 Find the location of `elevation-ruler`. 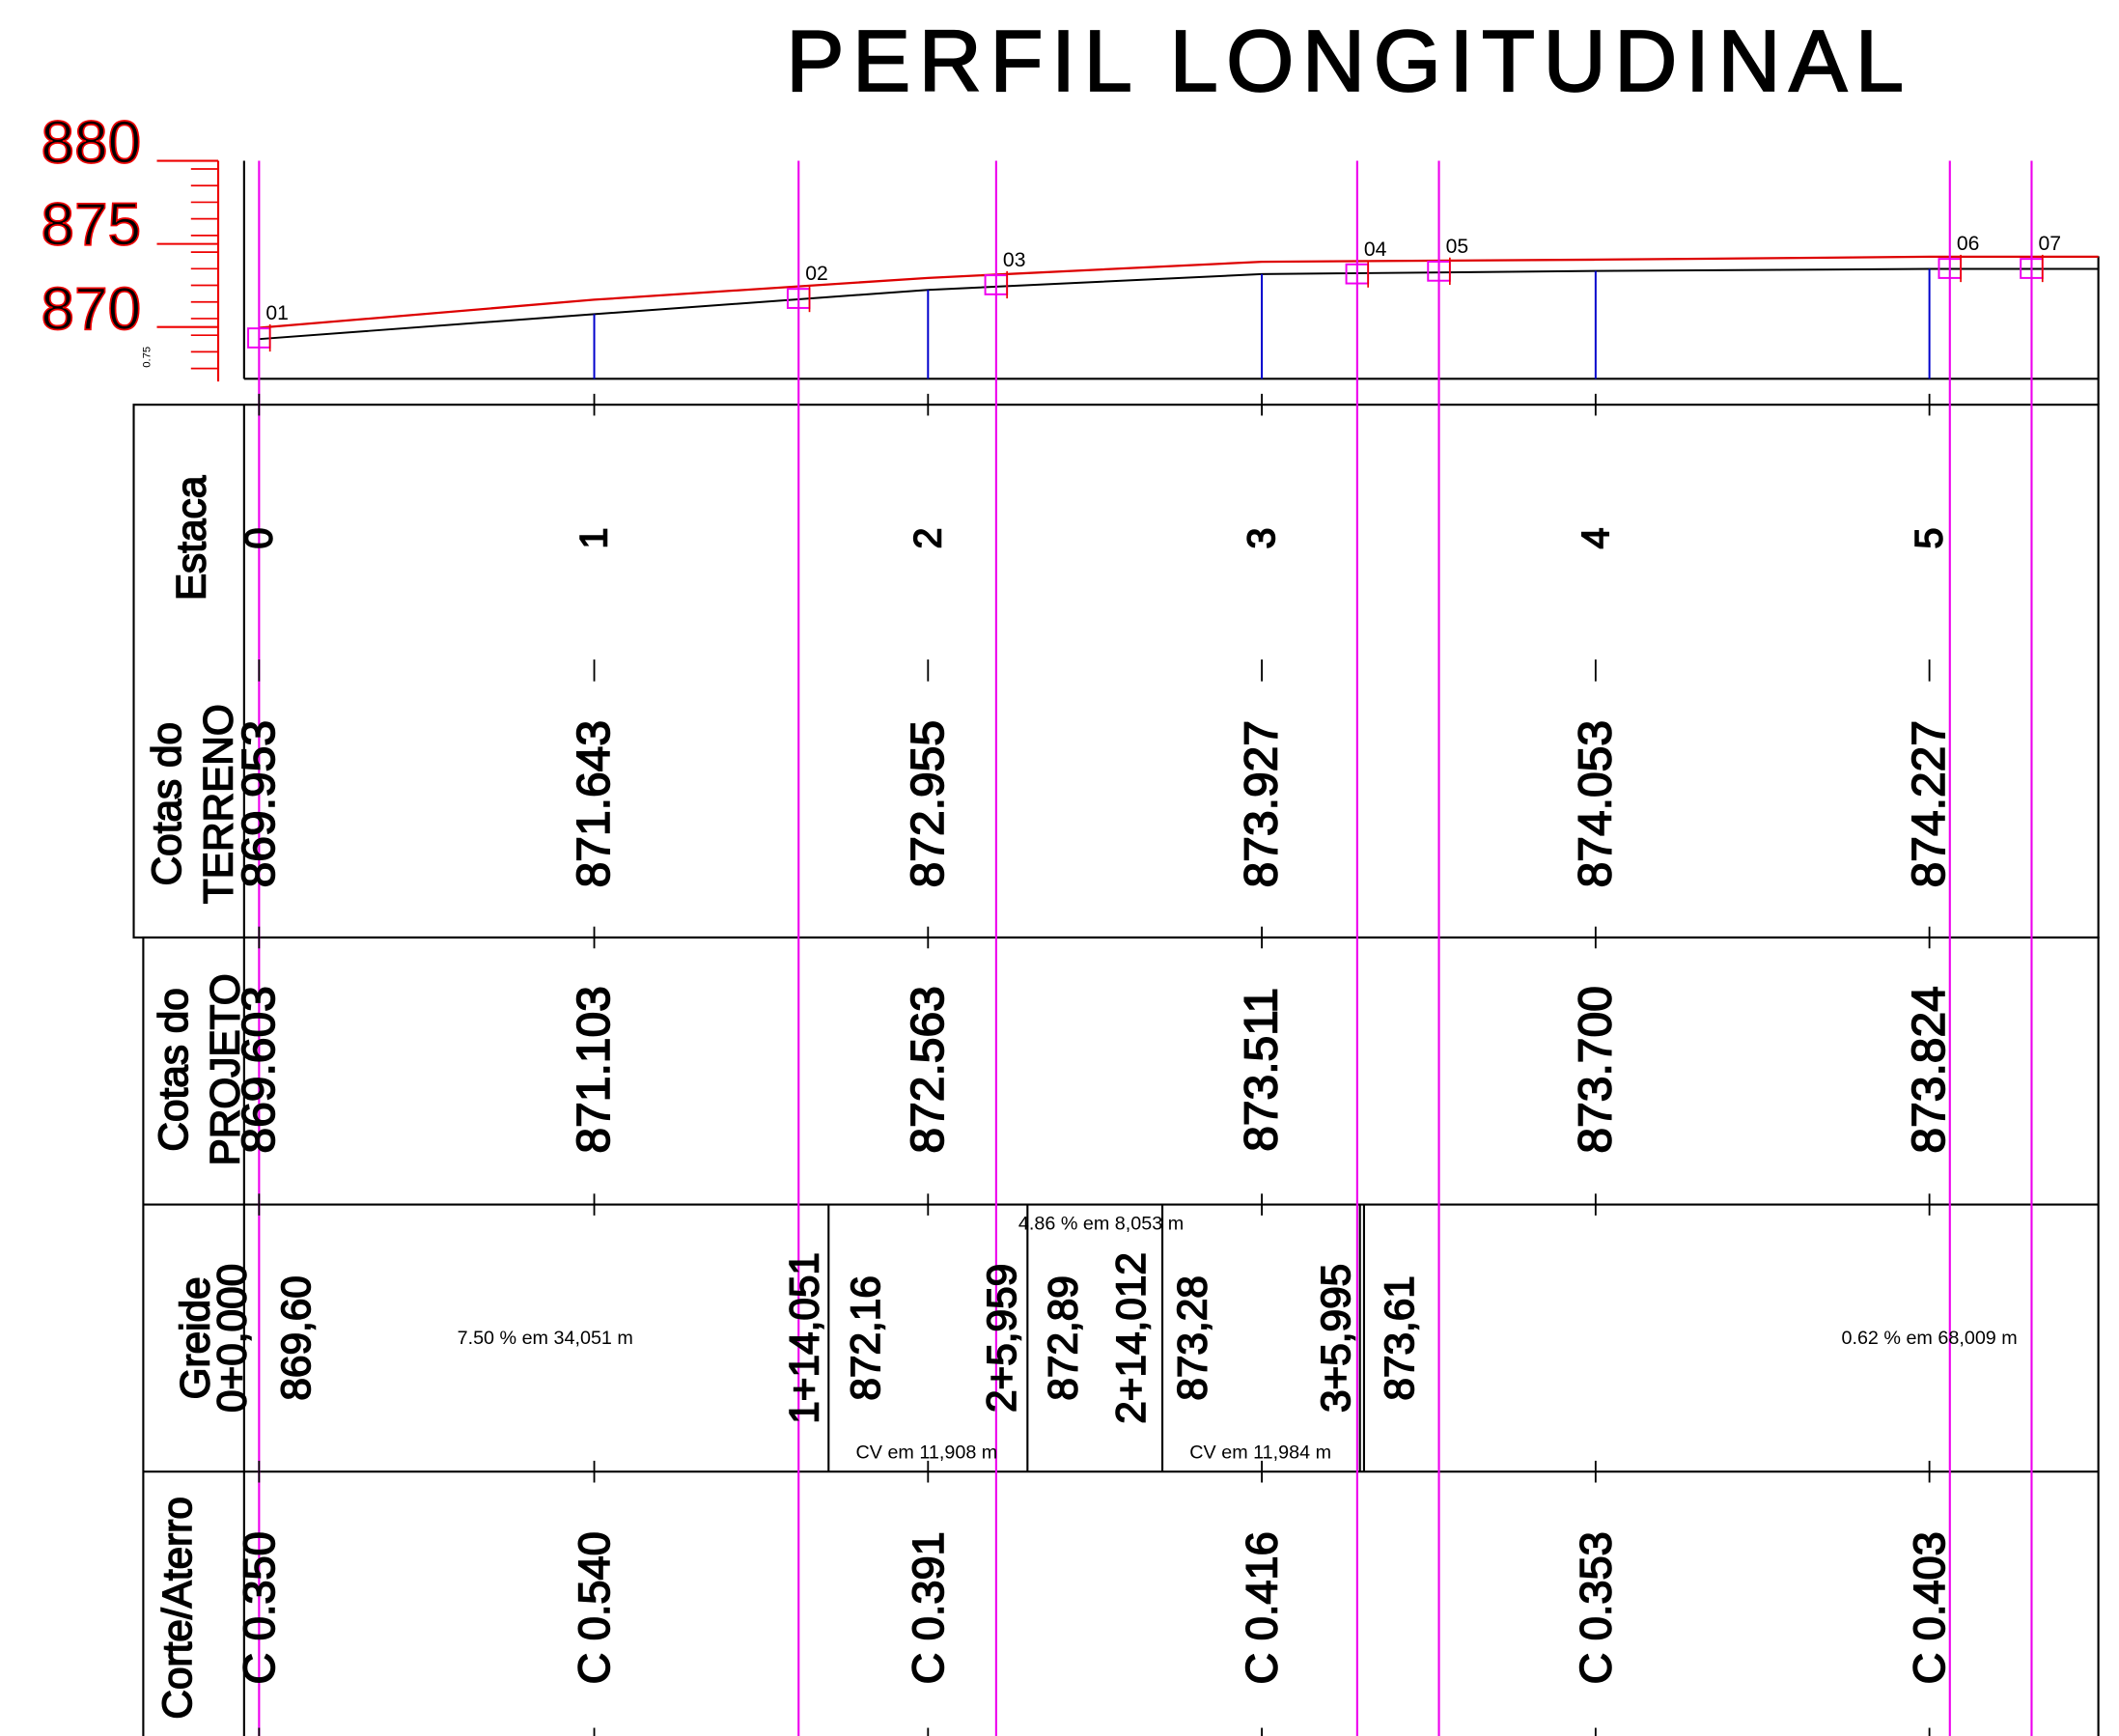

elevation-ruler is located at coordinates (188, 271).